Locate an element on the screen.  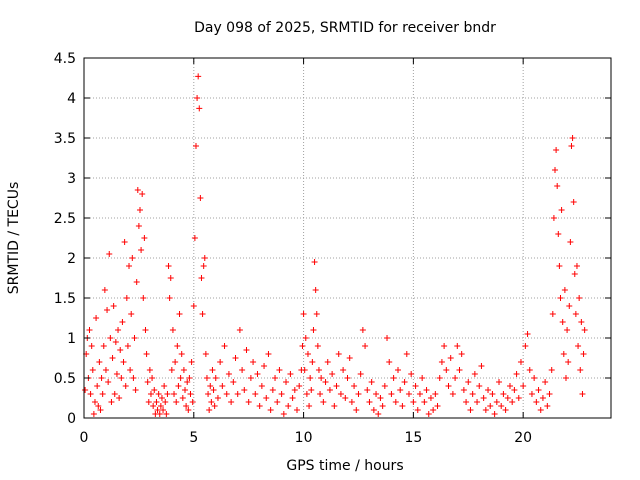
y-tick-label: 1 is located at coordinates (71, 339).